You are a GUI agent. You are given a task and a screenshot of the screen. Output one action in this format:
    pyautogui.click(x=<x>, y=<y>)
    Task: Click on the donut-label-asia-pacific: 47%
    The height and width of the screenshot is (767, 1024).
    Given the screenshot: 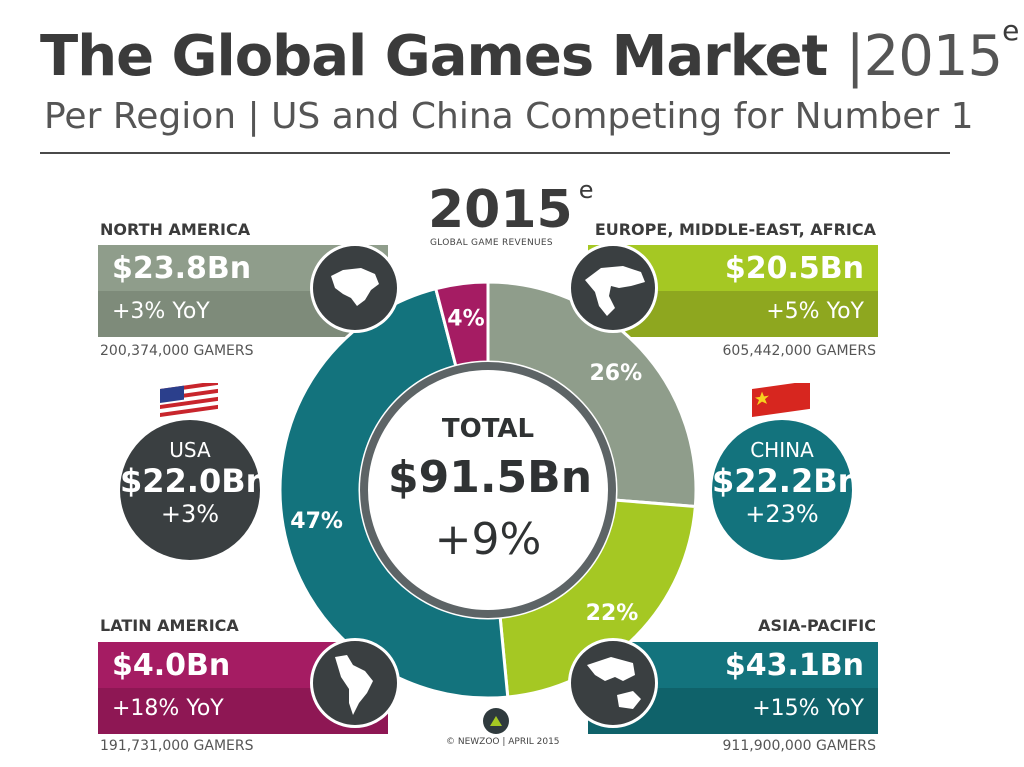 What is the action you would take?
    pyautogui.click(x=316, y=521)
    